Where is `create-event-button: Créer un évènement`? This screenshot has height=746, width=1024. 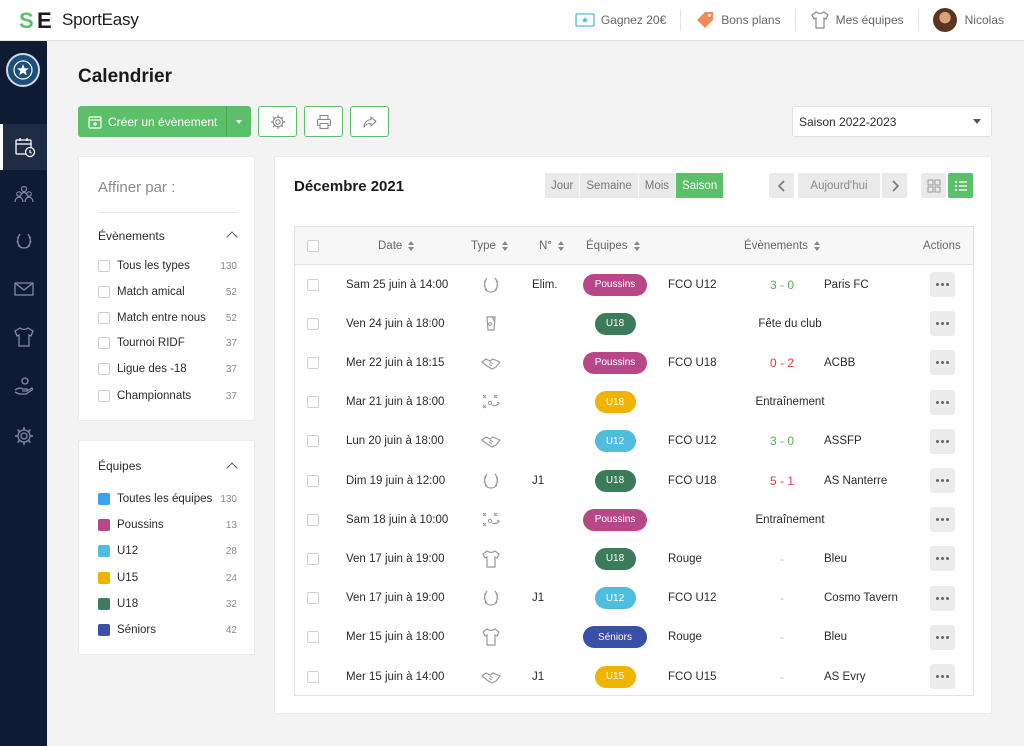
create-event-button: Créer un évènement is located at coordinates (165, 121).